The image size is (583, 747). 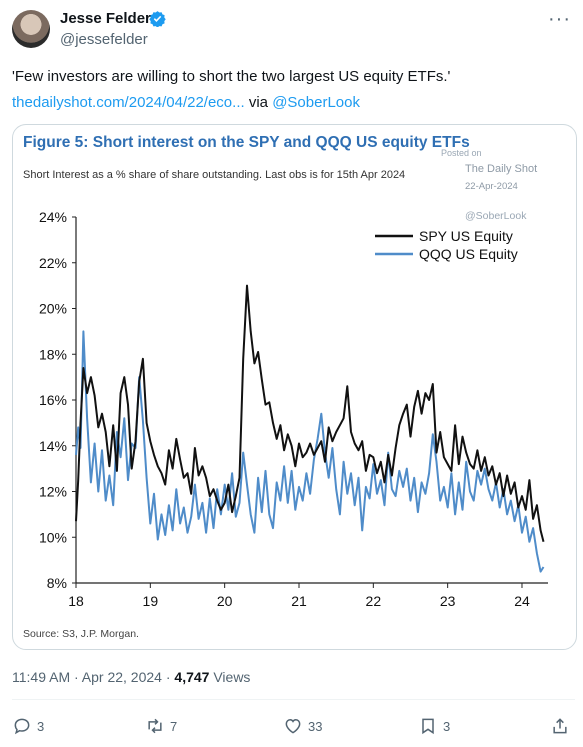 I want to click on retweet-icon, so click(x=155, y=726).